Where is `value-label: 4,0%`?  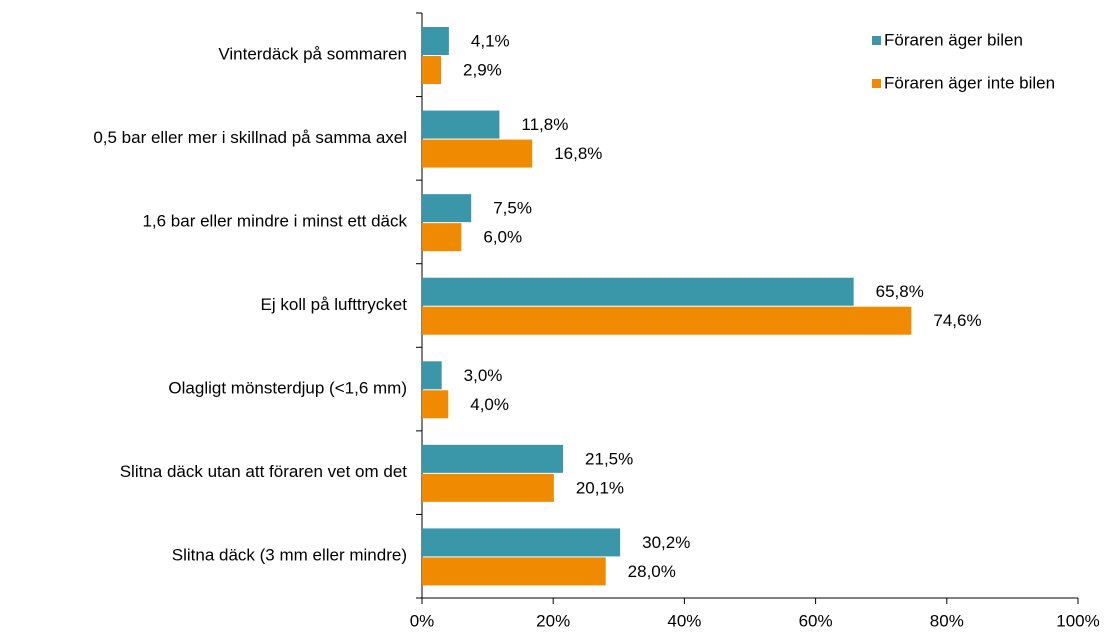
value-label: 4,0% is located at coordinates (489, 404).